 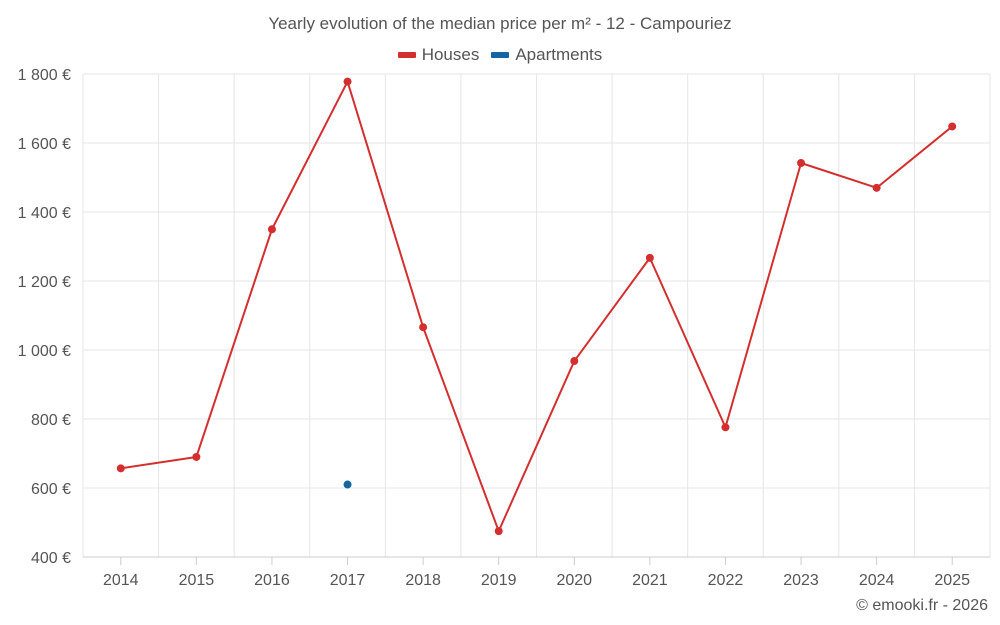 I want to click on y-tick-label: 1 400 €, so click(x=44, y=213).